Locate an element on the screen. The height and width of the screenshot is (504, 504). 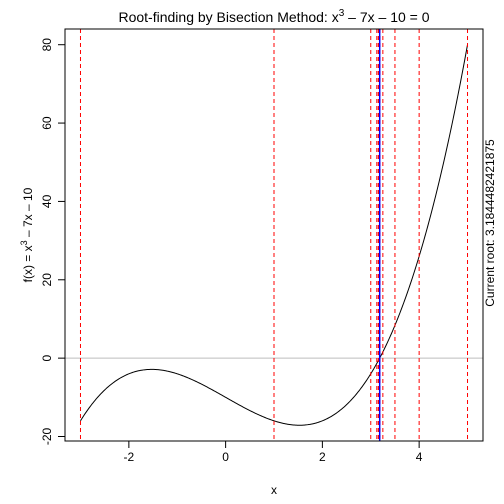
y-axis-label: f(x) = x3 – 7x – 10 is located at coordinates (27, 234).